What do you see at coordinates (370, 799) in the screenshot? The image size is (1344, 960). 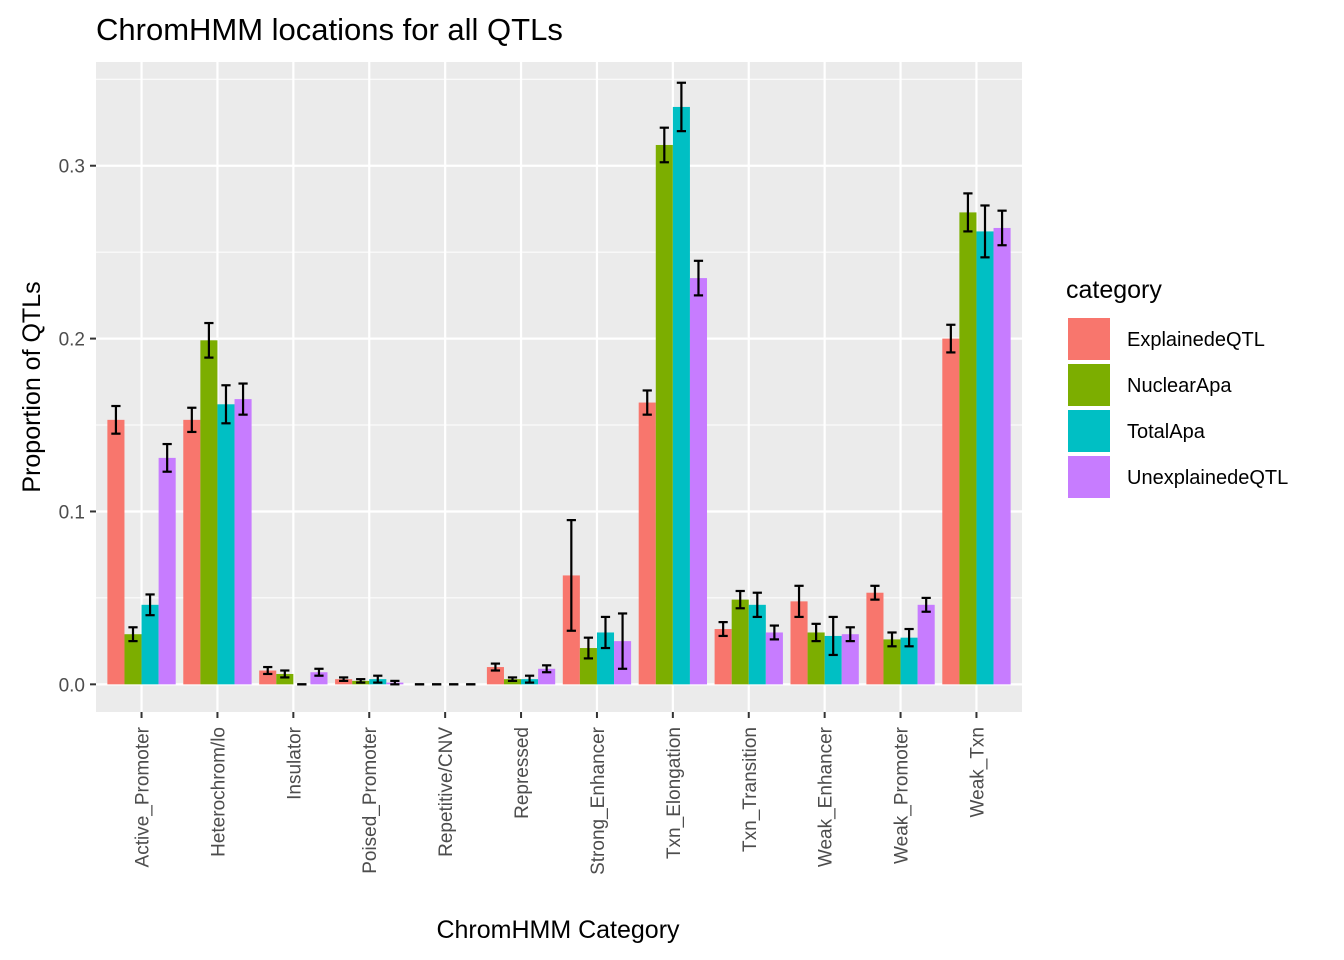 I see `x-tick-label: Poised_Promoter` at bounding box center [370, 799].